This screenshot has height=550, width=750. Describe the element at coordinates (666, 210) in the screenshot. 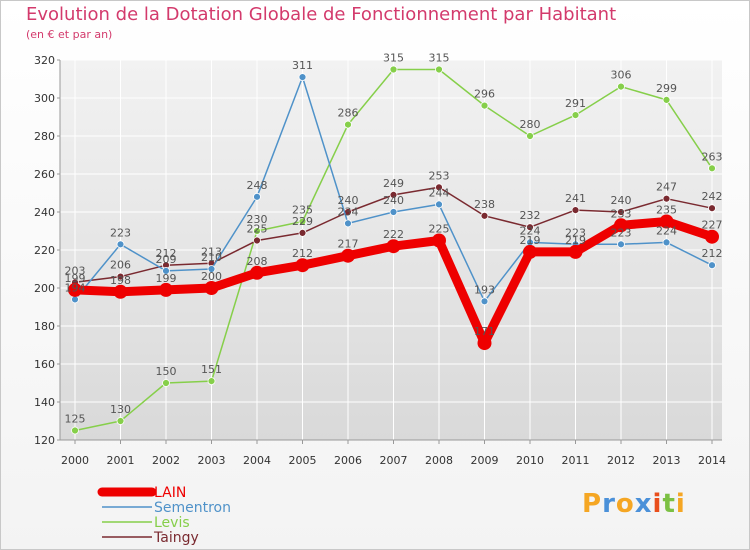

I see `data-label-lain: 235` at that location.